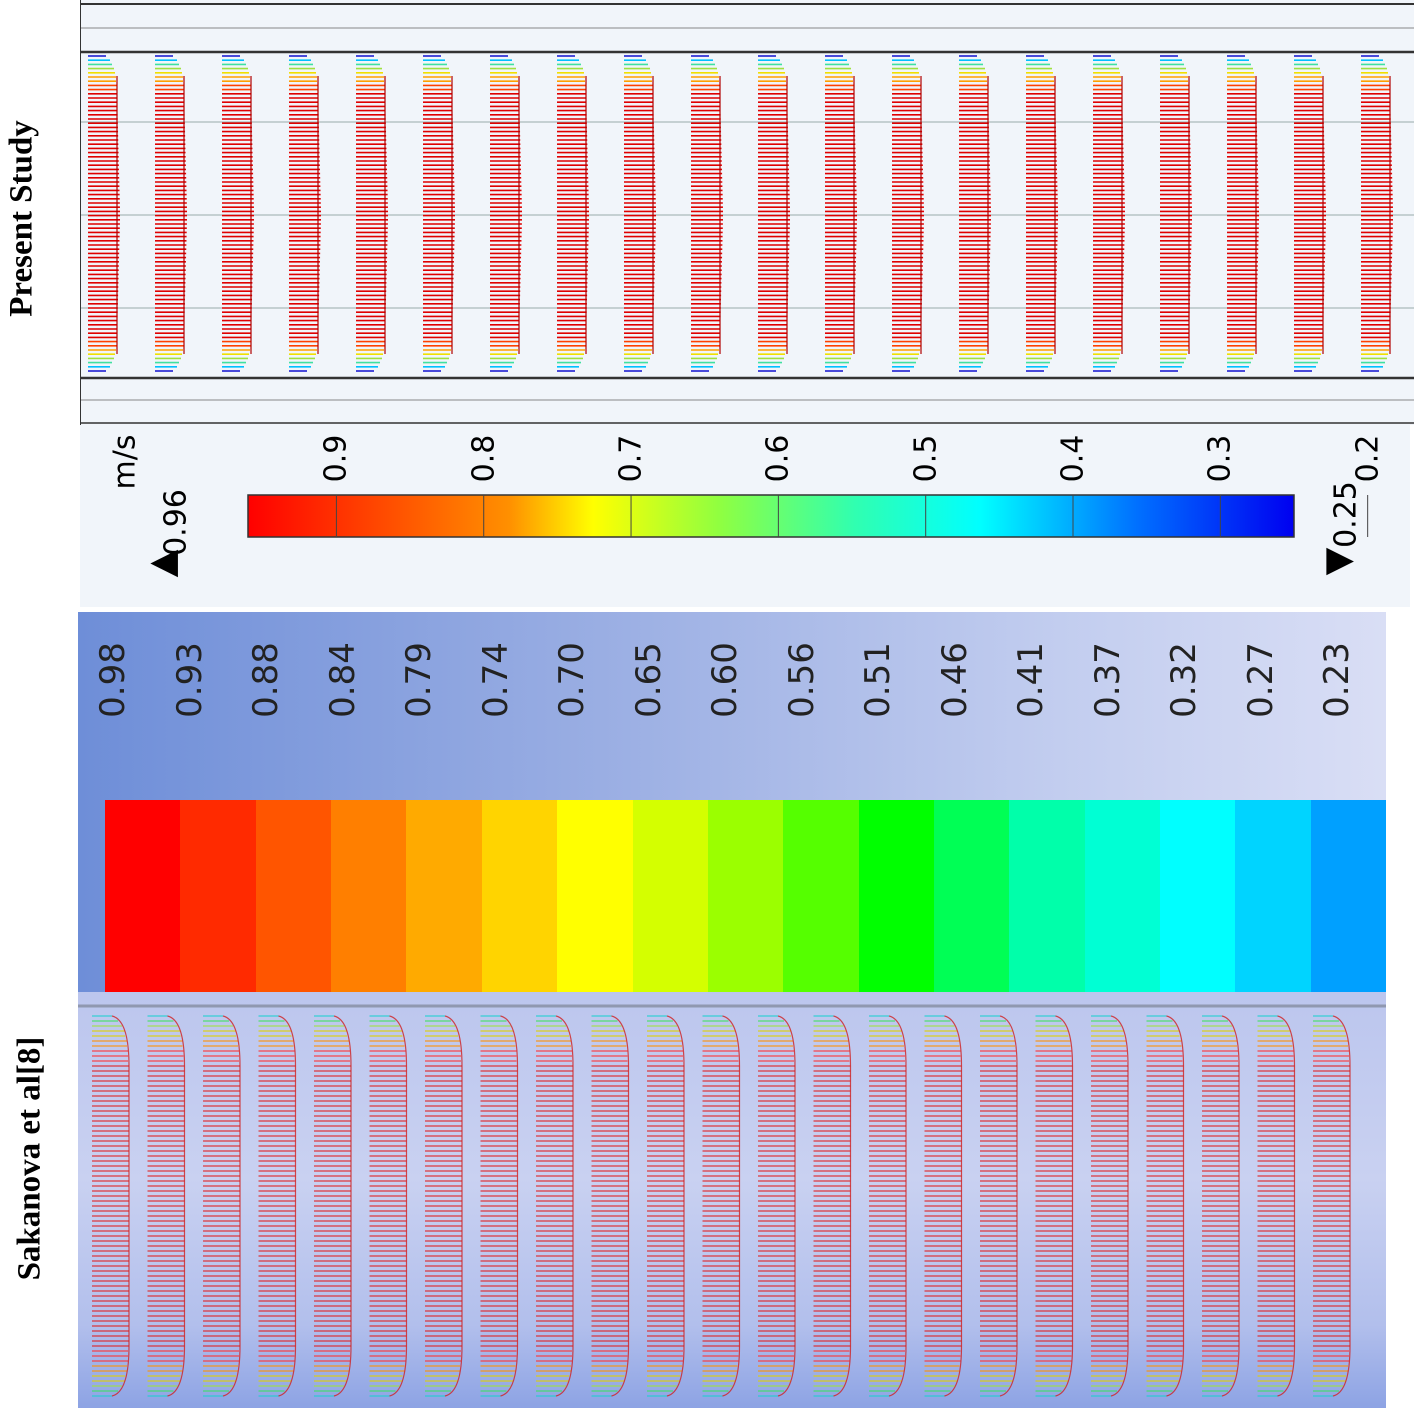 This screenshot has height=1420, width=1416. What do you see at coordinates (878, 680) in the screenshot?
I see `reference-colorbar-tick-label: 0.51` at bounding box center [878, 680].